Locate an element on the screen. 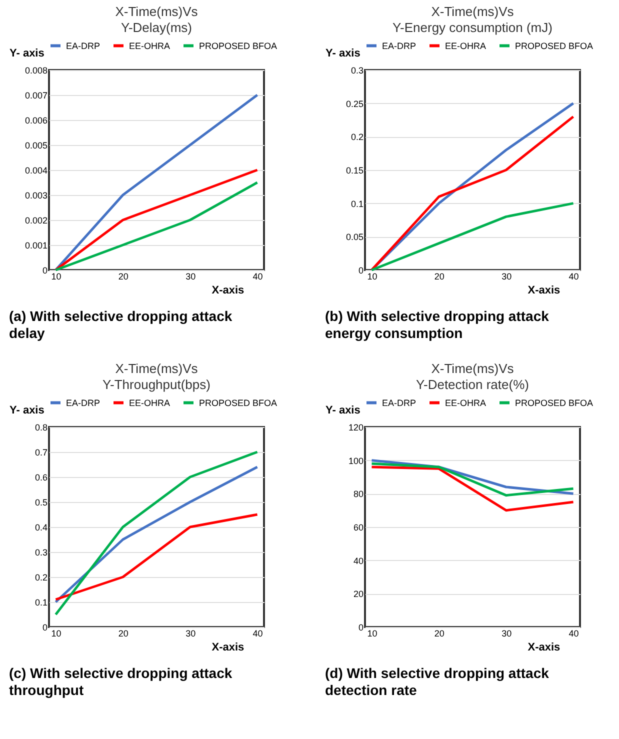 This screenshot has width=619, height=739. y-tick-label: 0.4 is located at coordinates (41, 527).